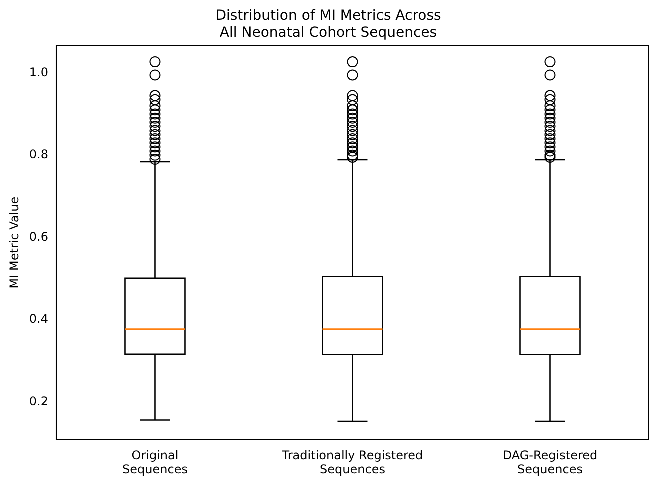 The height and width of the screenshot is (492, 655). What do you see at coordinates (155, 462) in the screenshot?
I see `x-tick-label: Original Sequences` at bounding box center [155, 462].